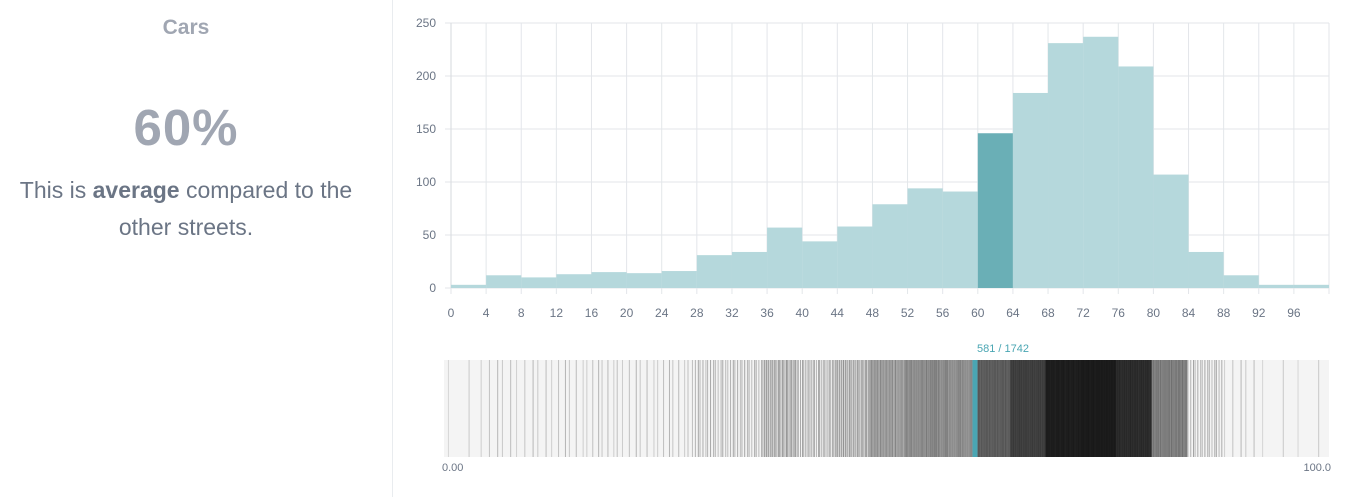 This screenshot has height=497, width=1347. Describe the element at coordinates (452, 468) in the screenshot. I see `strip-min-label: 0.00` at that location.